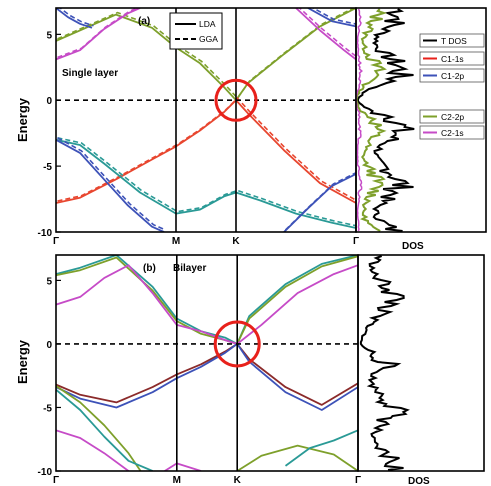  I want to click on y-ticks-b: 5 0 -5 -10, so click(49, 377).